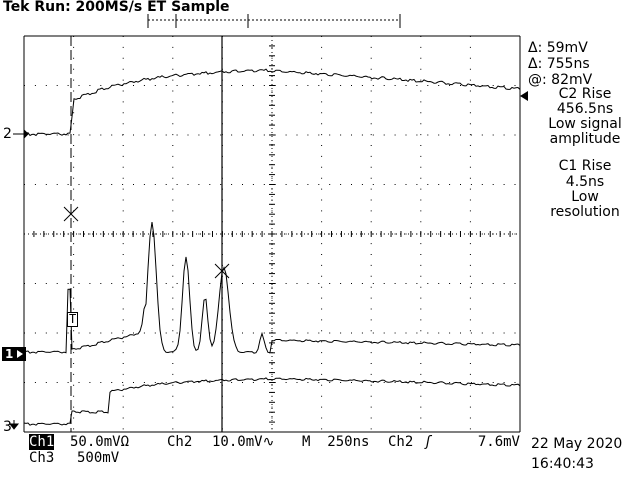 The width and height of the screenshot is (640, 480). What do you see at coordinates (585, 139) in the screenshot?
I see `c2-note-line2: amplitude` at bounding box center [585, 139].